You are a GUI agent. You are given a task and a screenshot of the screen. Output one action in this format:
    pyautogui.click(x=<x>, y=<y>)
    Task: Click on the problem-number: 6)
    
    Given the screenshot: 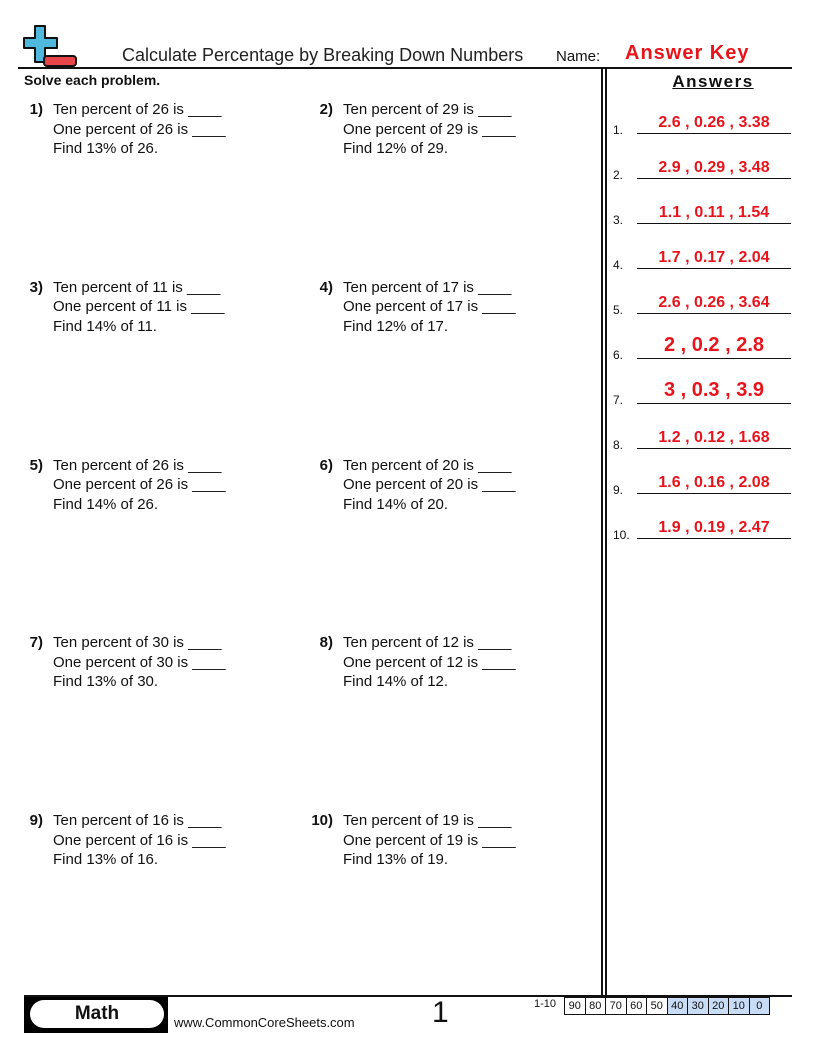 What is the action you would take?
    pyautogui.click(x=326, y=465)
    